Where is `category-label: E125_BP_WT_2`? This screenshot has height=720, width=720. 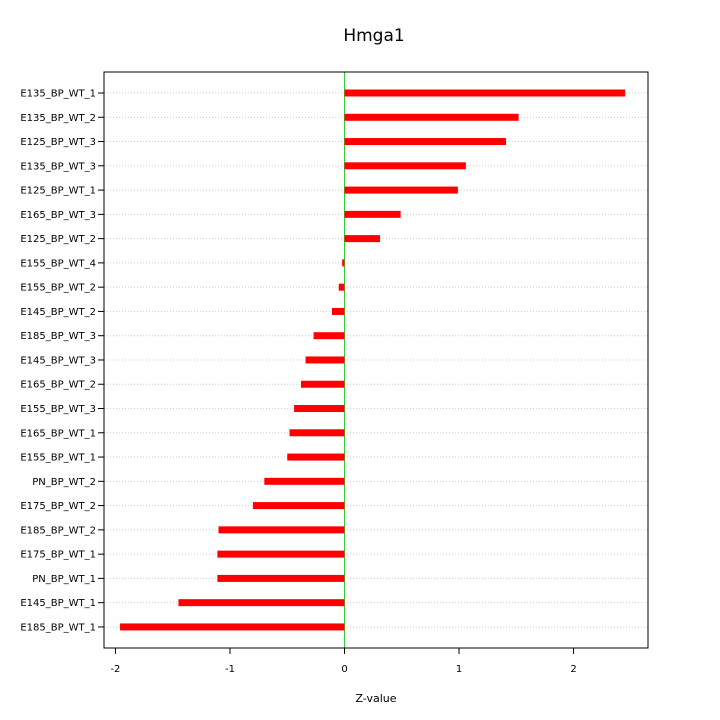
category-label: E125_BP_WT_2 is located at coordinates (58, 239).